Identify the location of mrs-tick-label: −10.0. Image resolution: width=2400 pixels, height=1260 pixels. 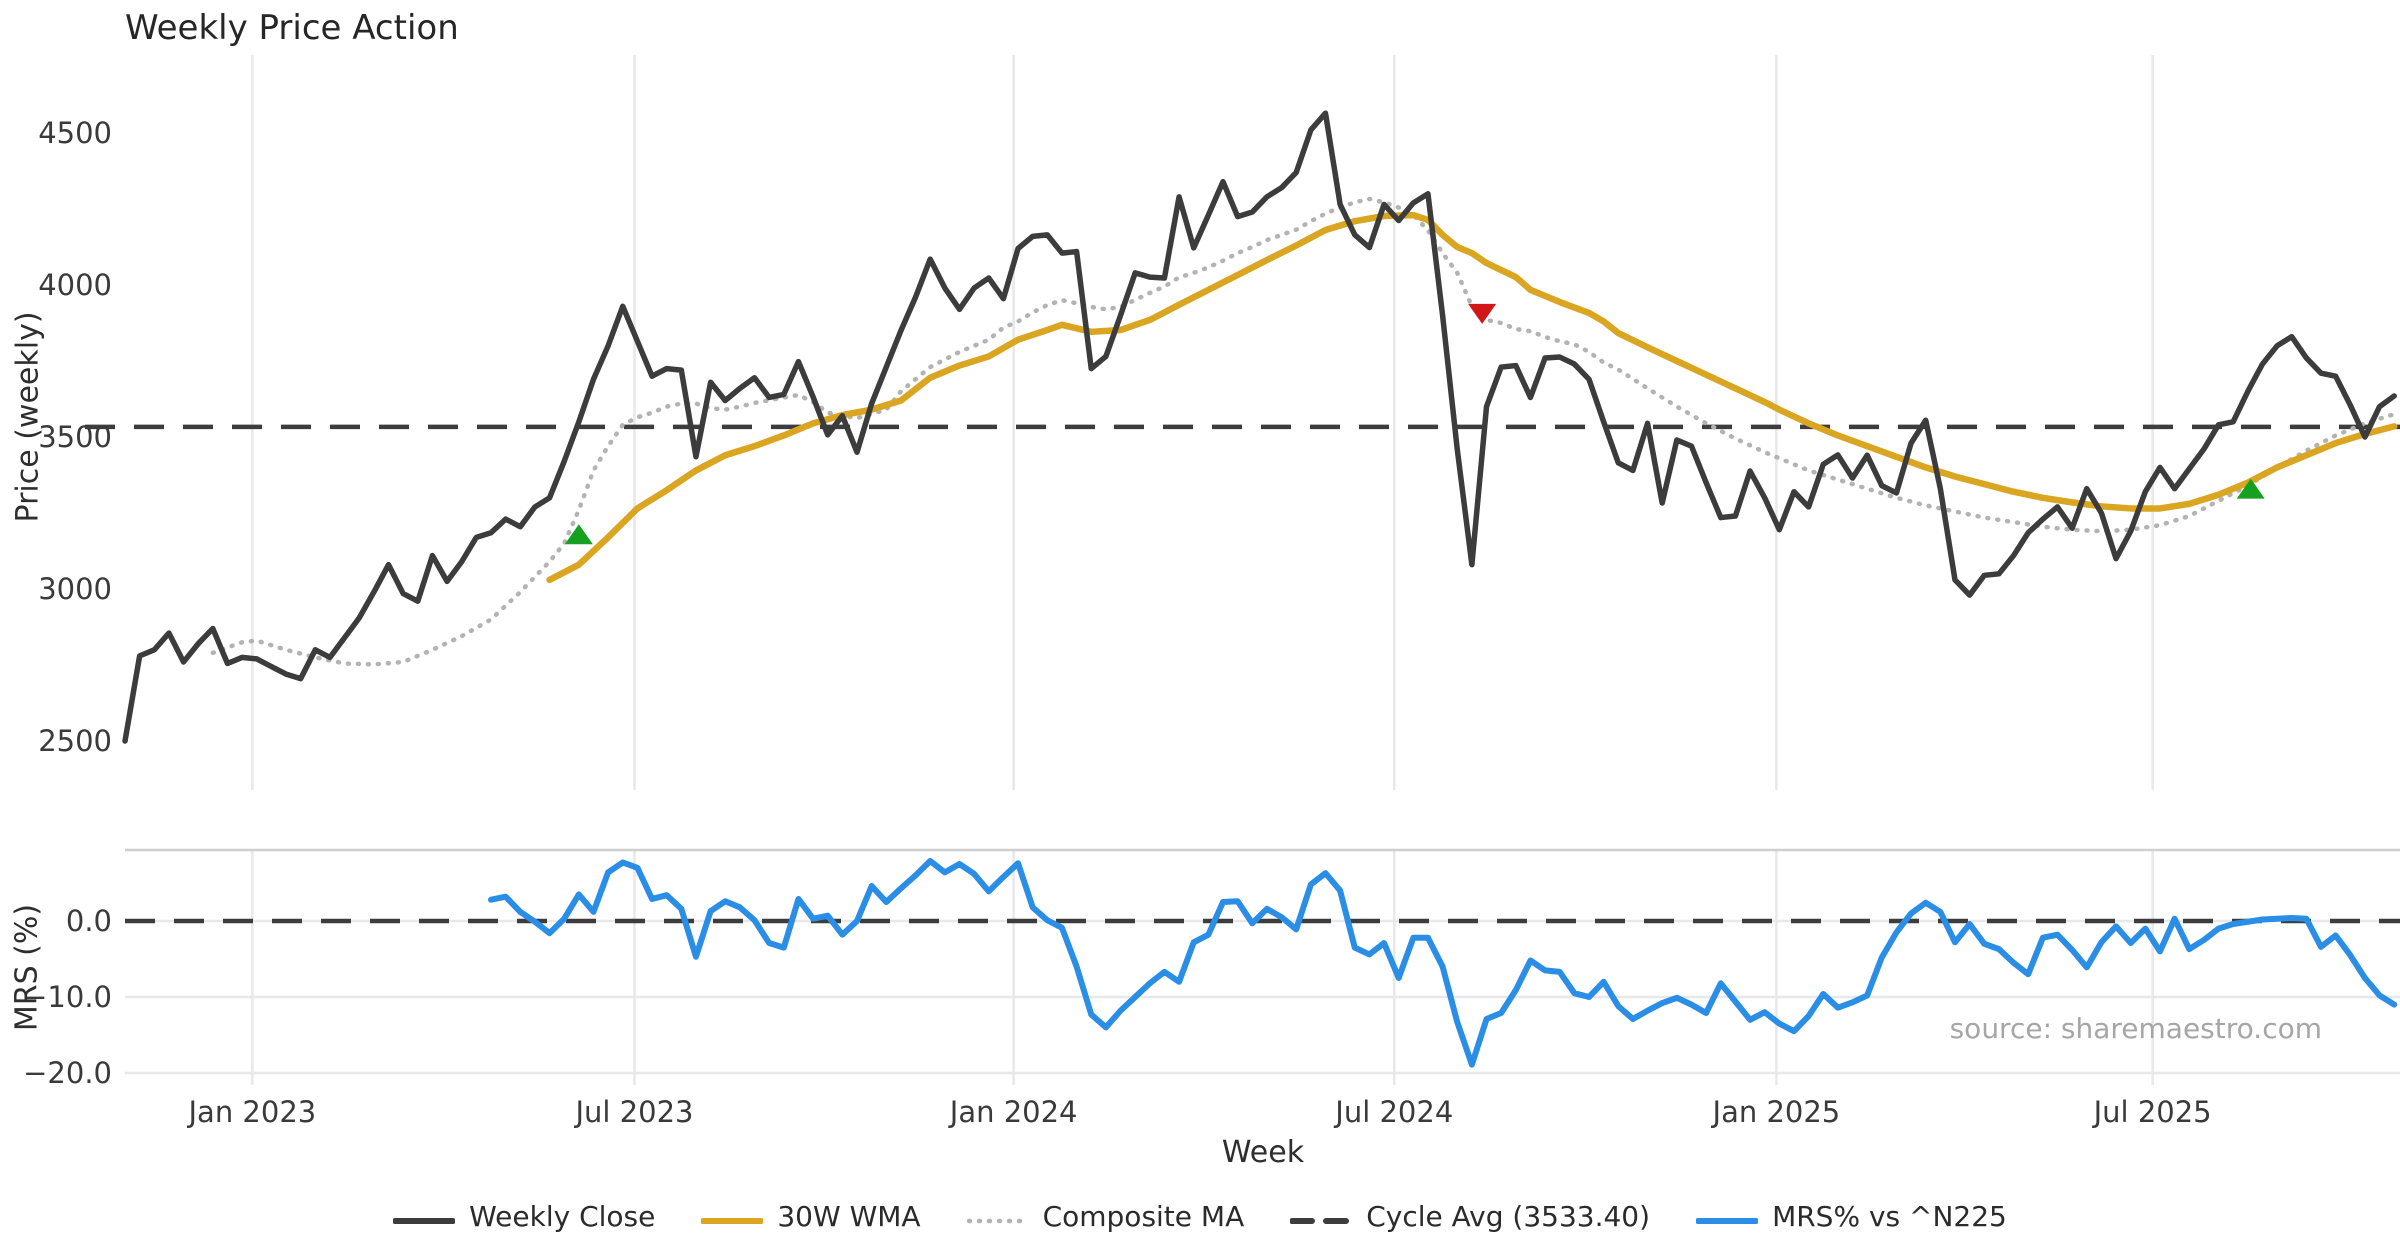
(67, 997).